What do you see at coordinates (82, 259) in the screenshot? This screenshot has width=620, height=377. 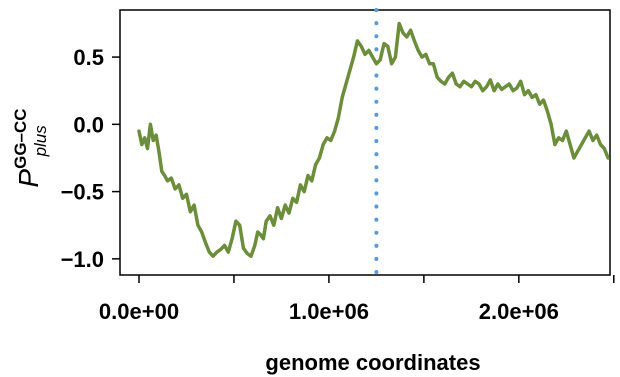 I see `y-tick-label: −1.0` at bounding box center [82, 259].